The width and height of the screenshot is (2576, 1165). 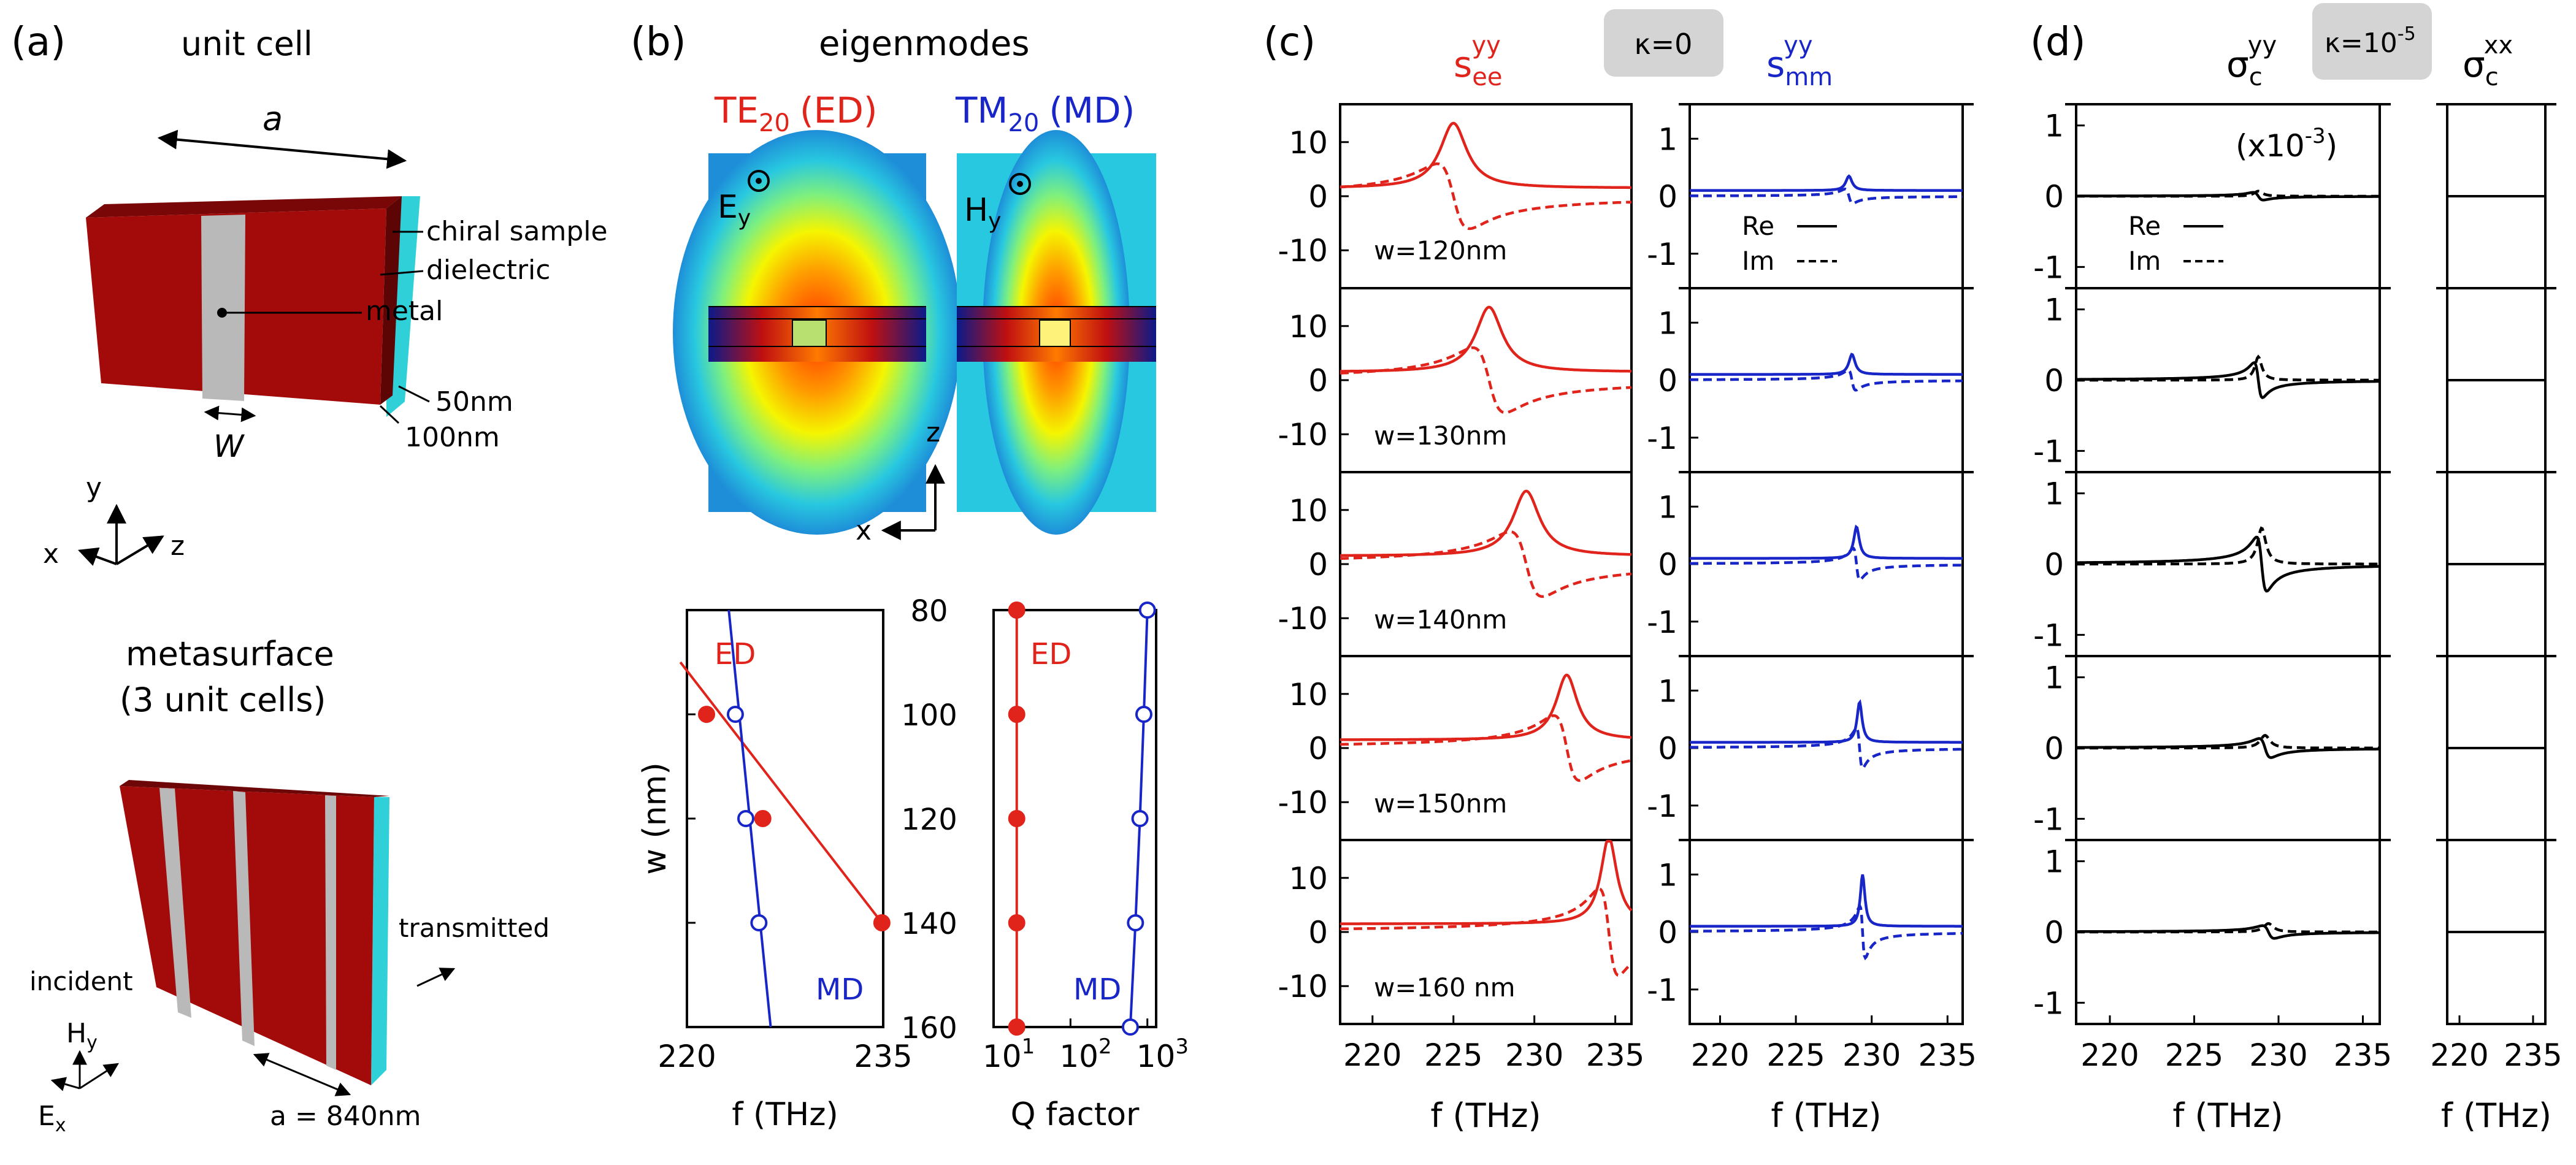 What do you see at coordinates (1445, 987) in the screenshot?
I see `w160-label: w=160 nm` at bounding box center [1445, 987].